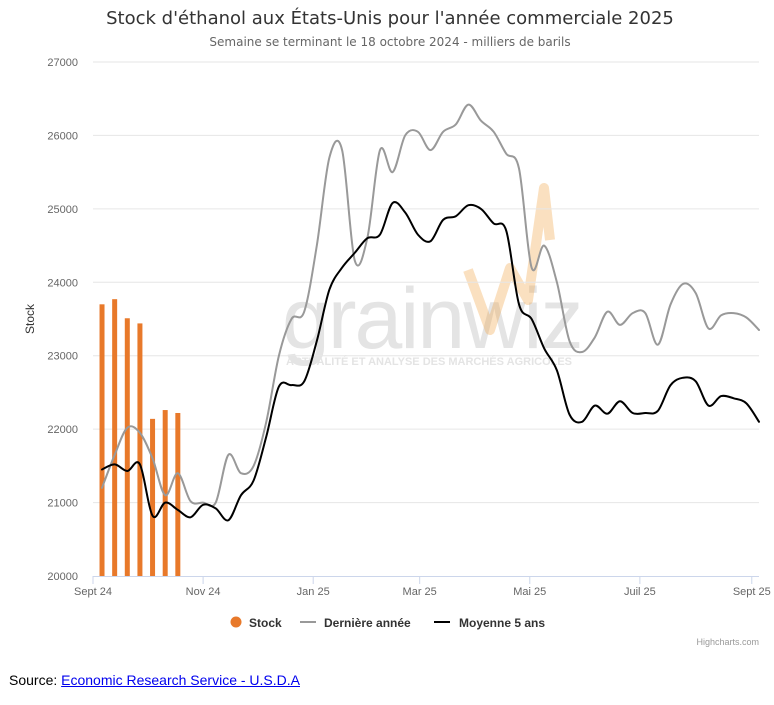  Describe the element at coordinates (62, 283) in the screenshot. I see `y-tick-label: 24000` at that location.